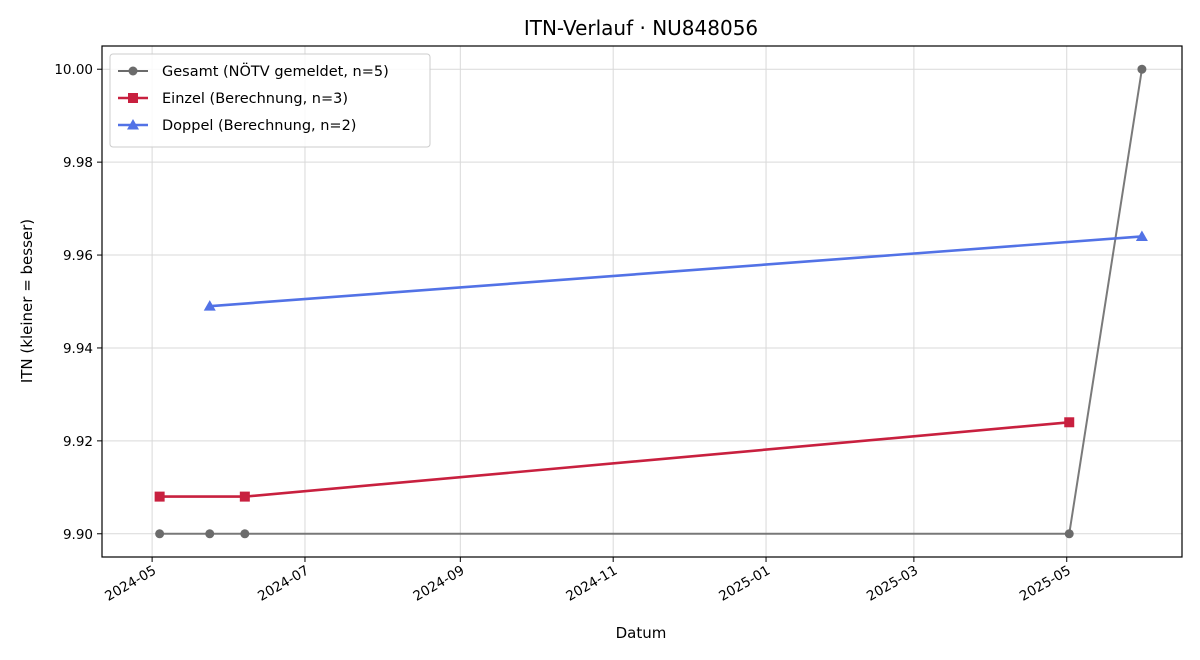 The height and width of the screenshot is (660, 1200). I want to click on legend-item: Doppel (Berechnung, n=2), so click(237, 126).